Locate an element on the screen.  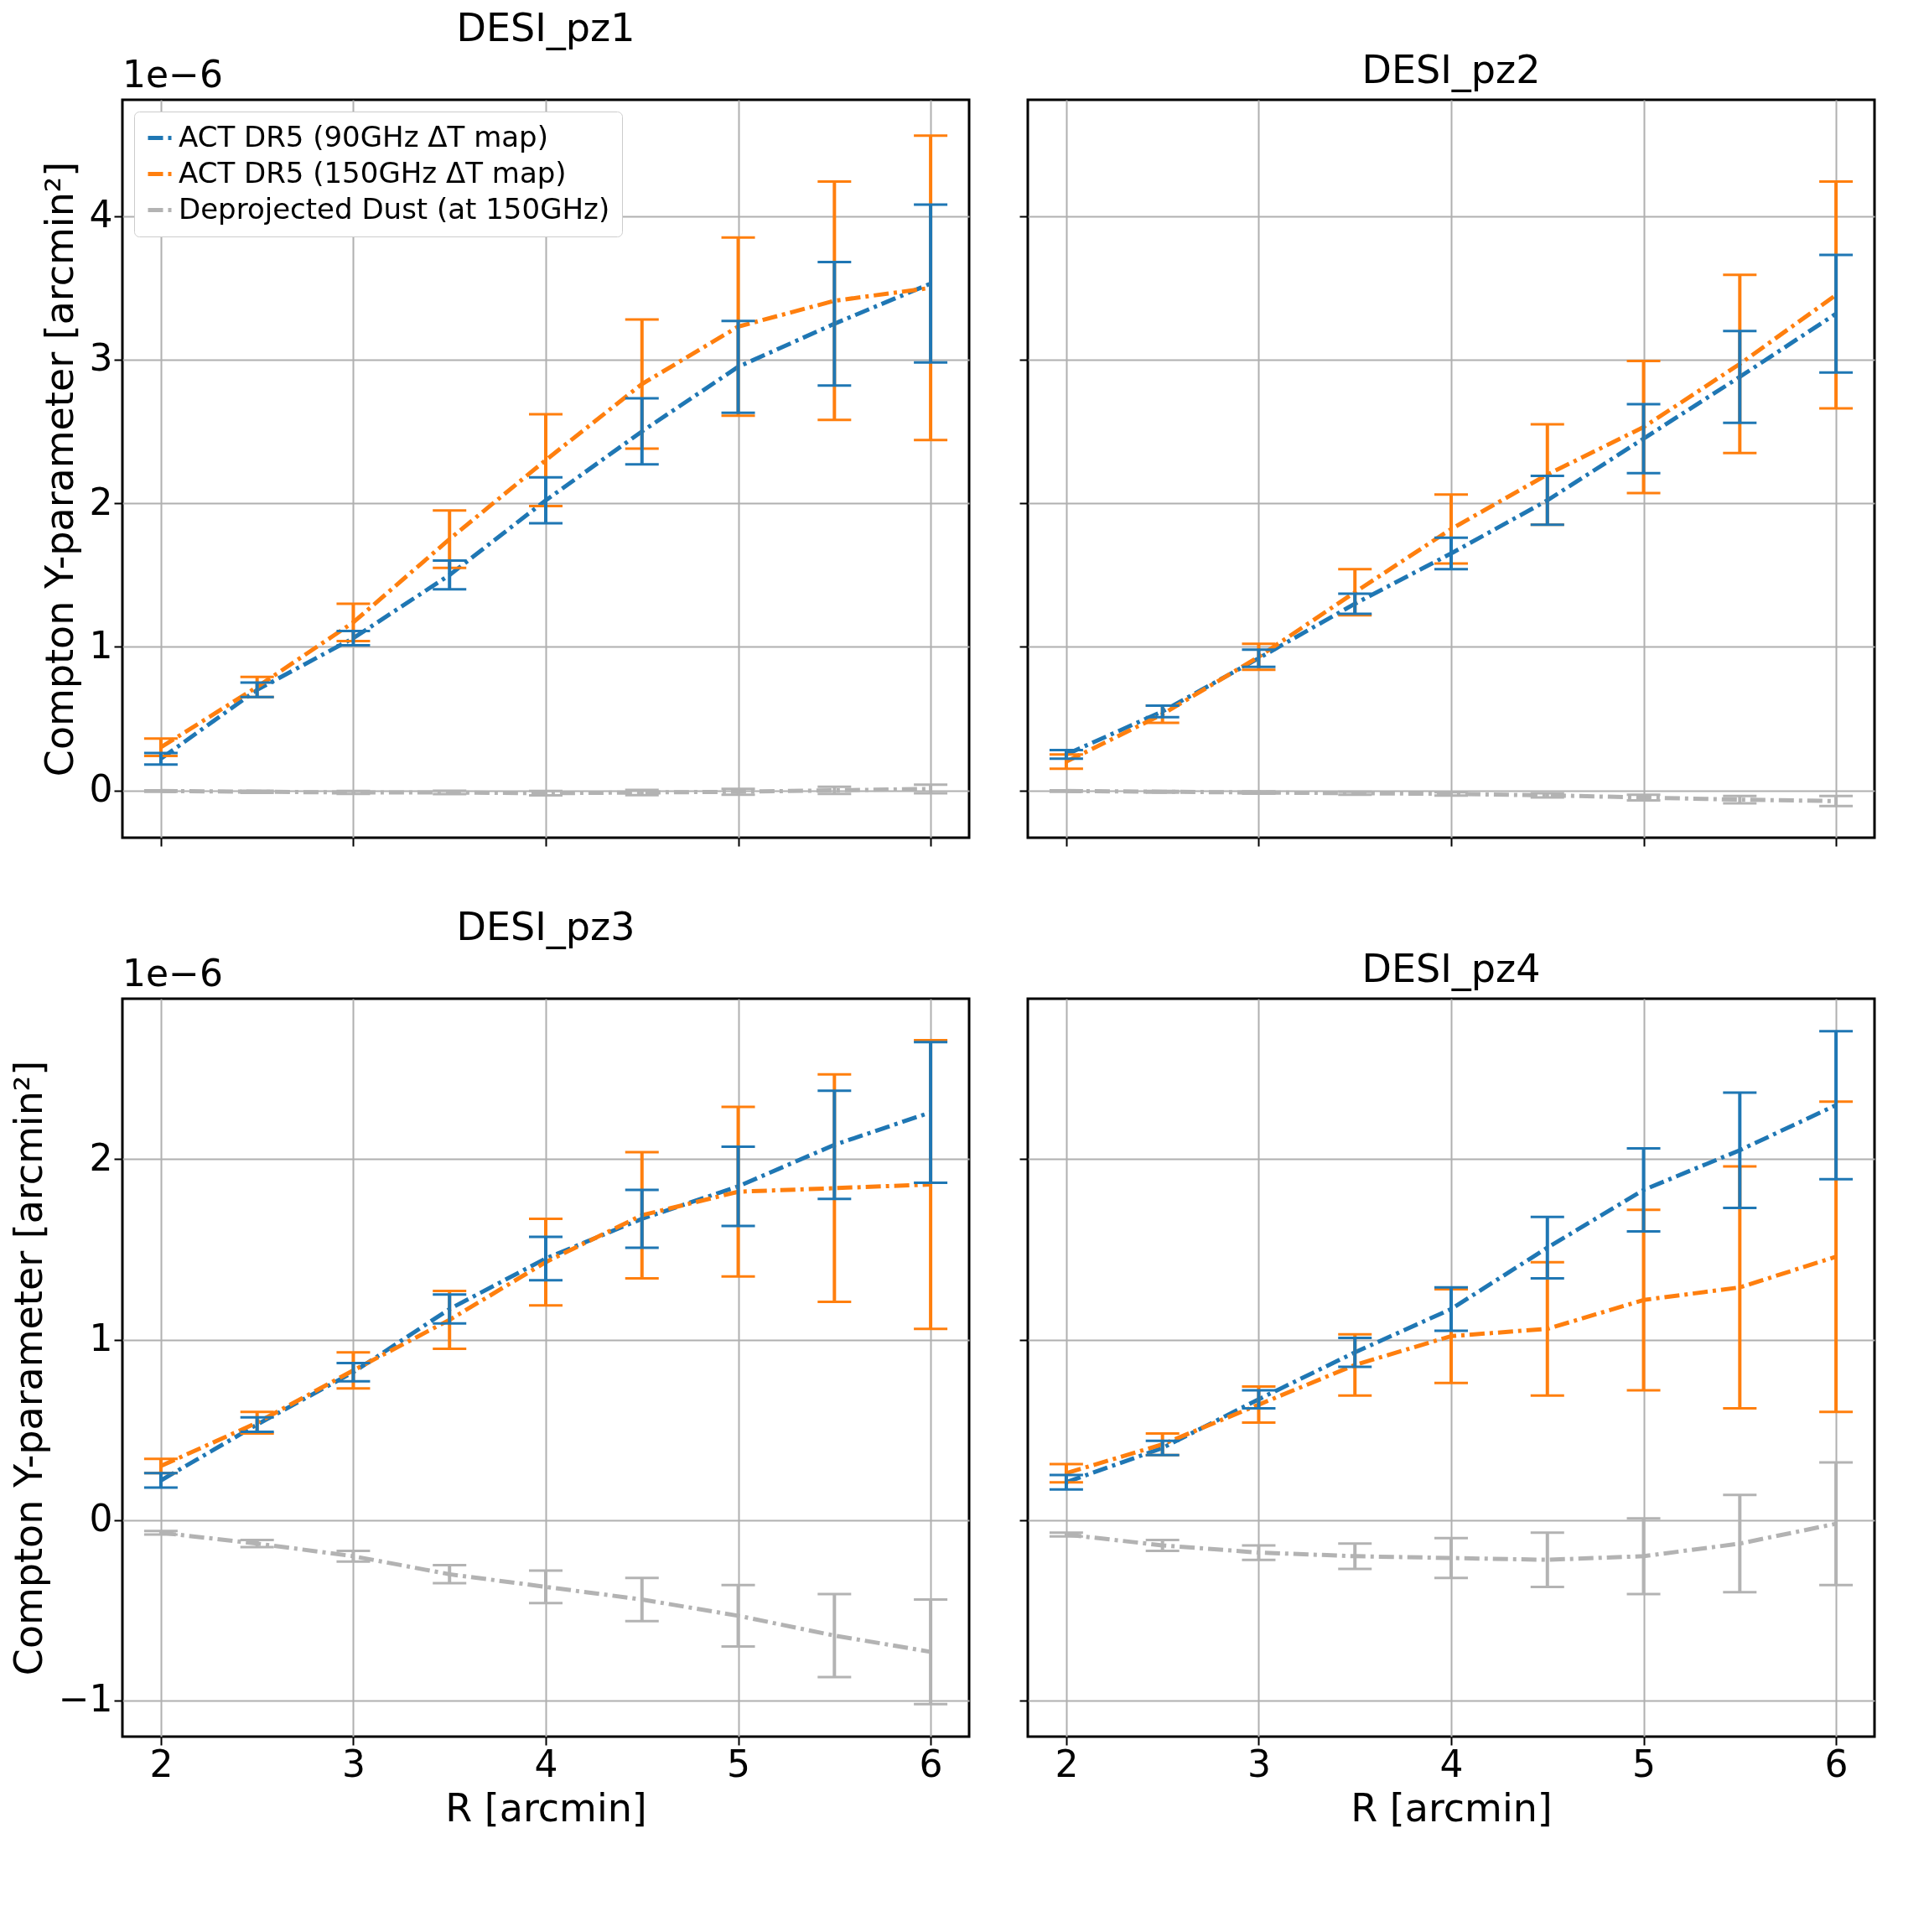
y-tick-label: 3 is located at coordinates (101, 358).